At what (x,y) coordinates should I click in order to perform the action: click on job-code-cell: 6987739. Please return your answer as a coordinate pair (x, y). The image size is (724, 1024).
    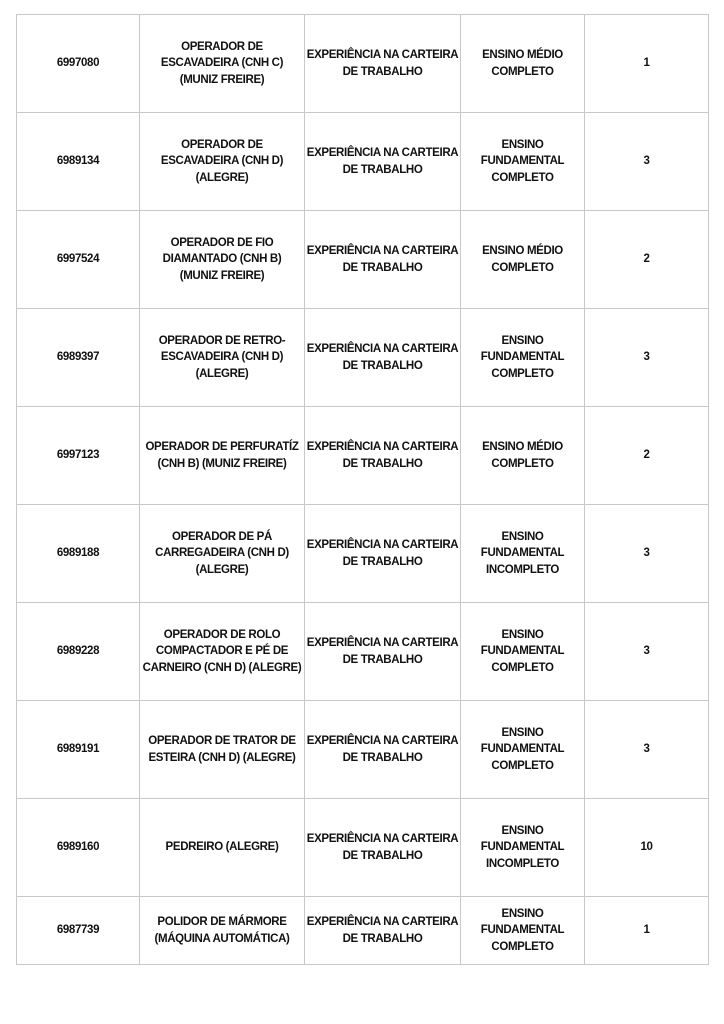
    Looking at the image, I should click on (78, 930).